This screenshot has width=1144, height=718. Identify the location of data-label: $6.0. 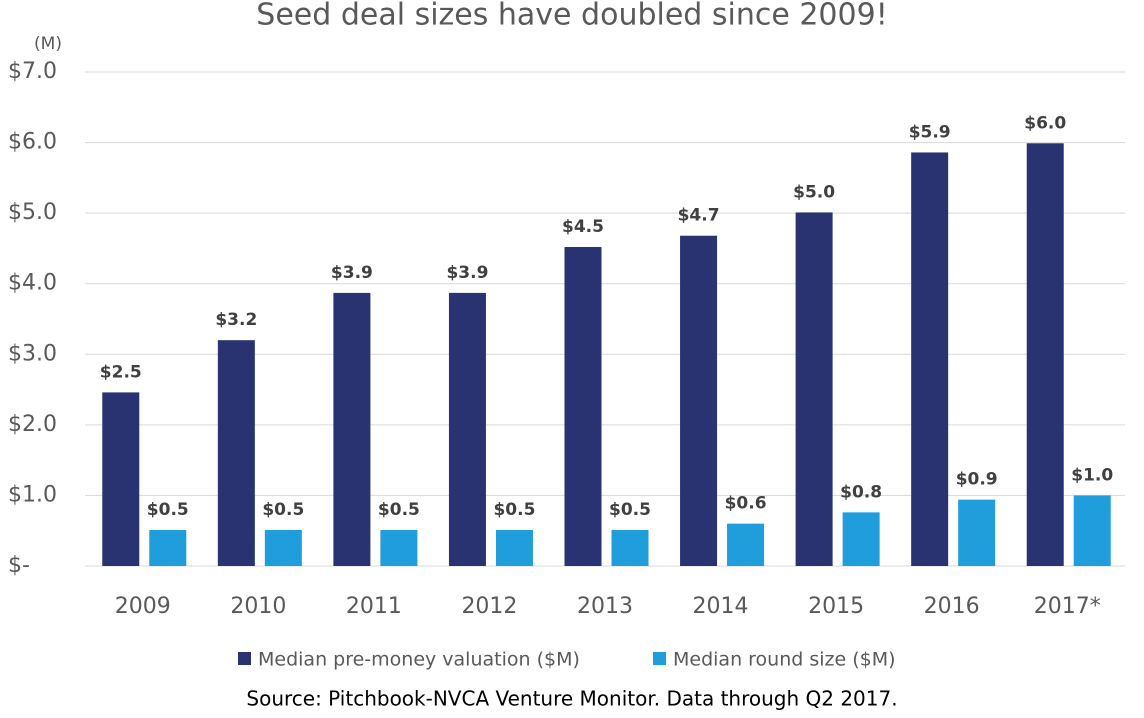
(1045, 123).